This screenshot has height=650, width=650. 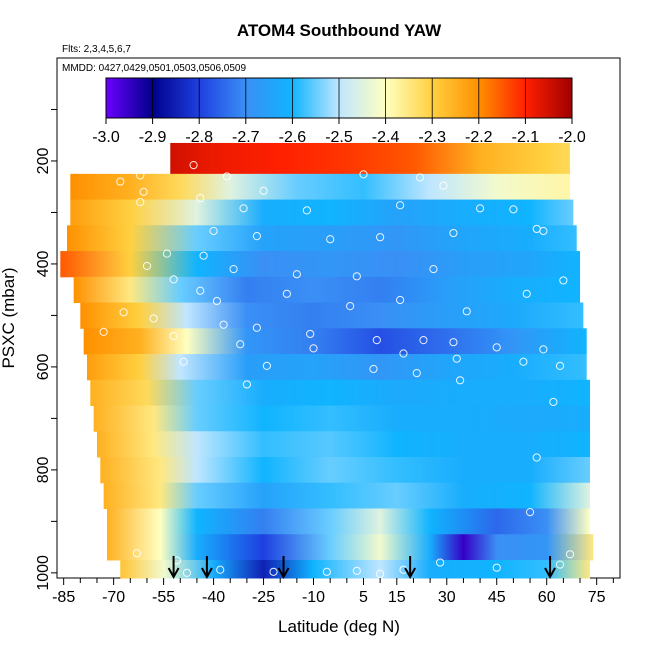 I want to click on colorbar-tick-label: -2.5, so click(x=339, y=137).